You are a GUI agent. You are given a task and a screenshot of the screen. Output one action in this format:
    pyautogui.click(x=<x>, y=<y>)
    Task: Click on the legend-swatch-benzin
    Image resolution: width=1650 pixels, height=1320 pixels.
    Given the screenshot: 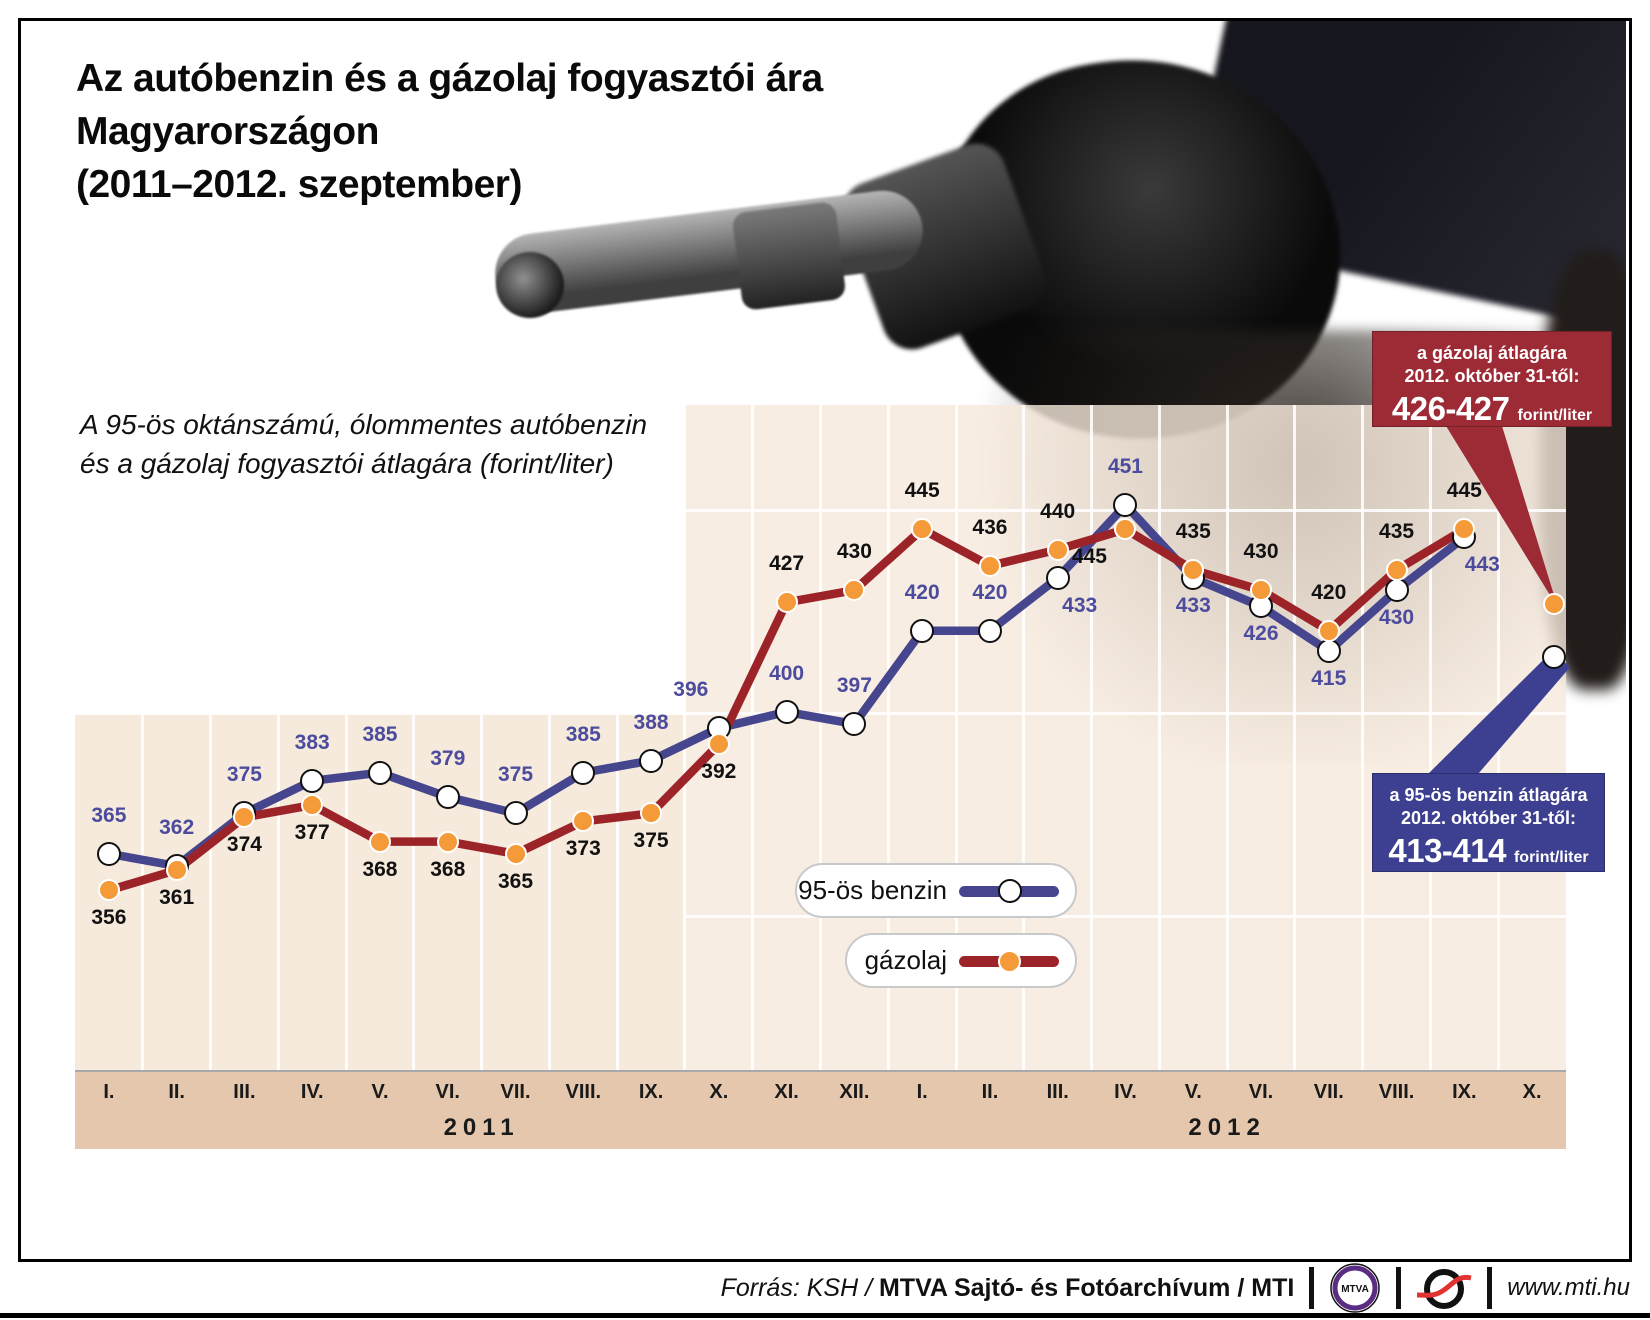 What is the action you would take?
    pyautogui.click(x=1009, y=890)
    